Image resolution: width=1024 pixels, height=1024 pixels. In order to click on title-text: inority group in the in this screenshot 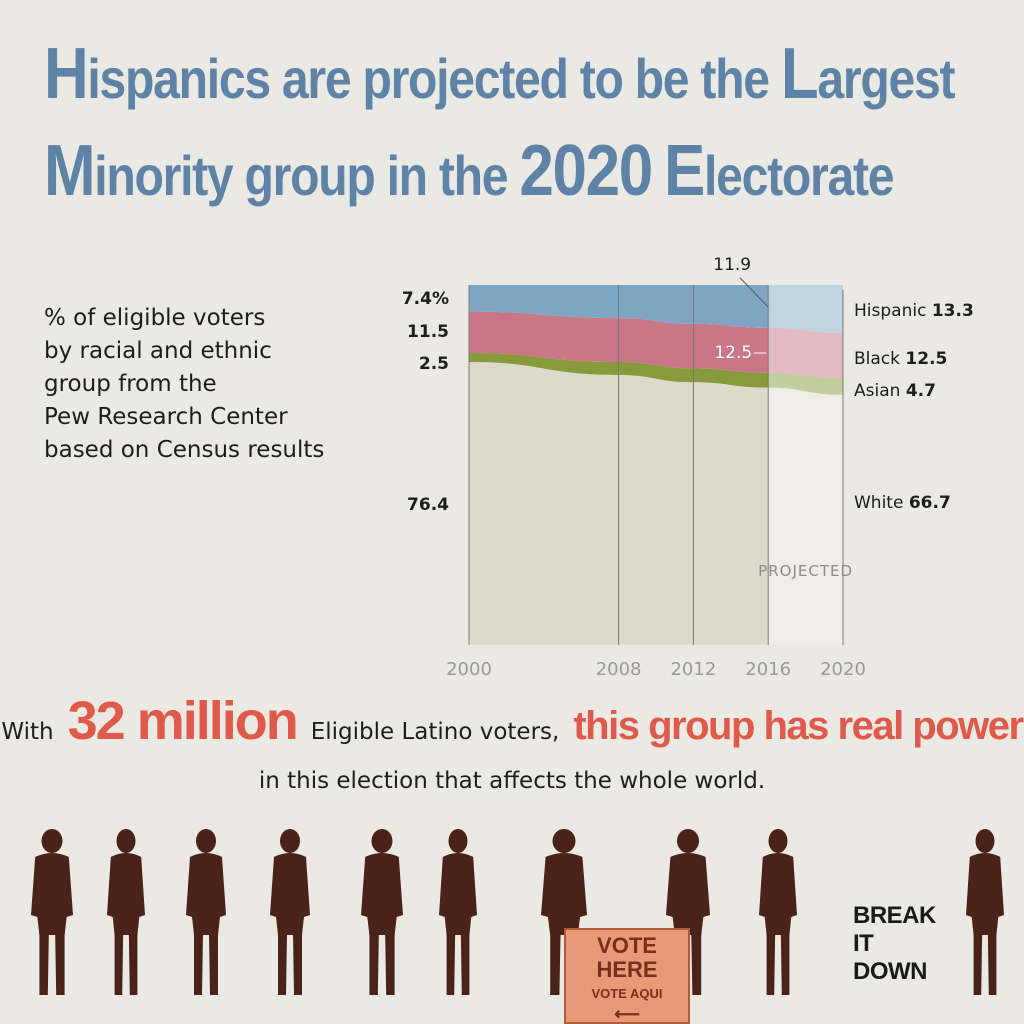, I will do `click(307, 175)`.